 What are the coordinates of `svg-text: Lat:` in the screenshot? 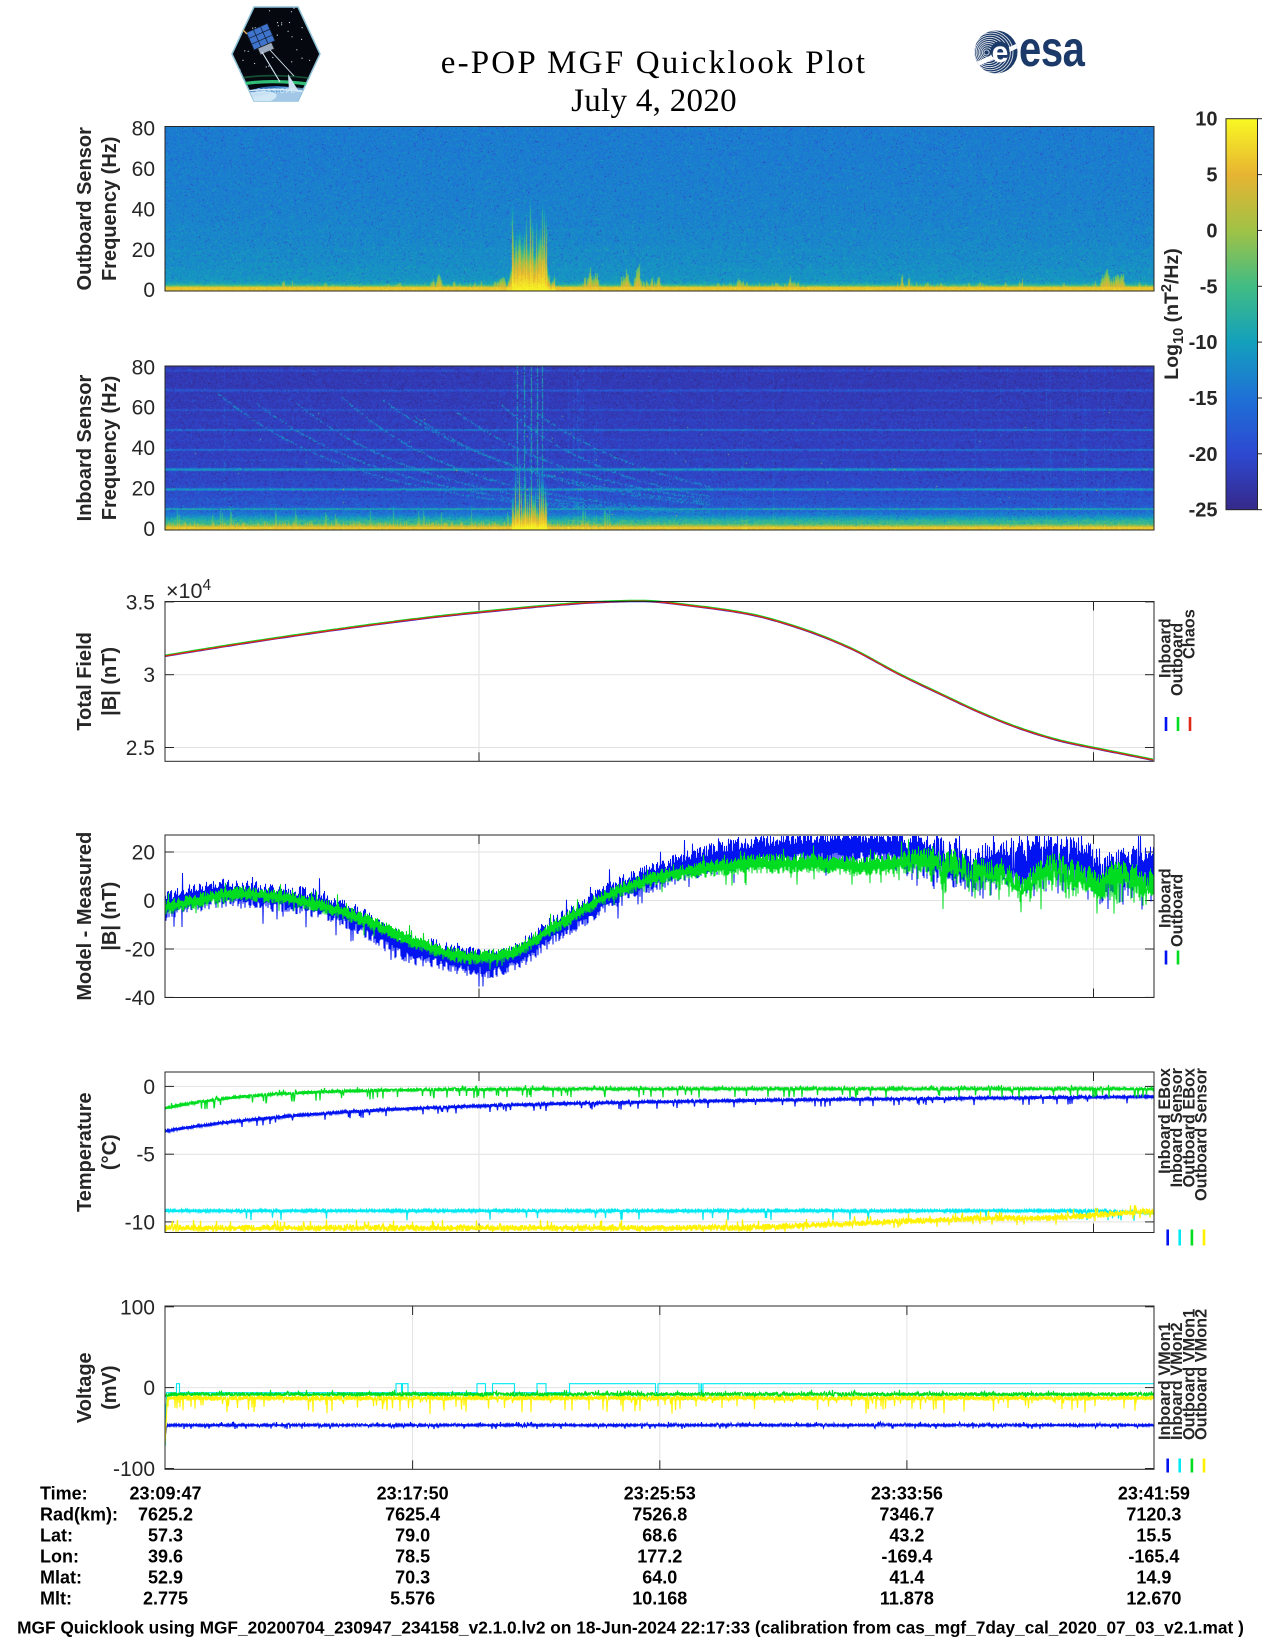 It's located at (56, 1536).